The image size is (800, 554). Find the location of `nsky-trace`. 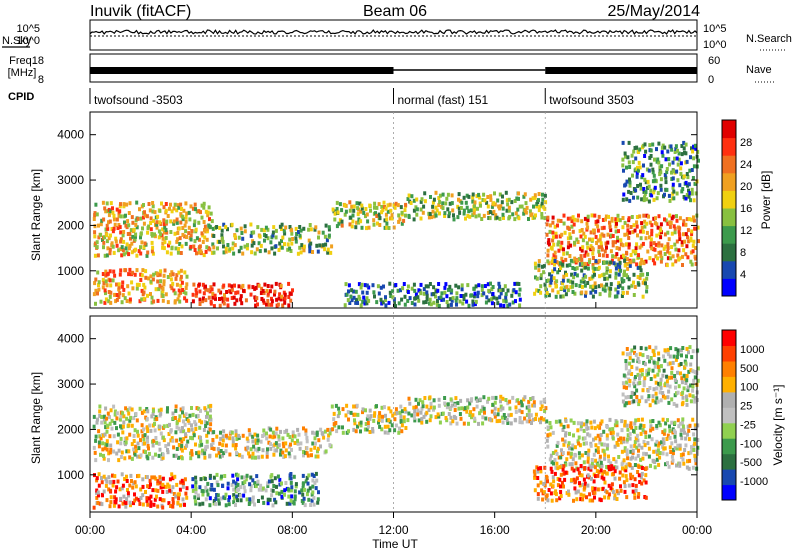

nsky-trace is located at coordinates (393, 32).